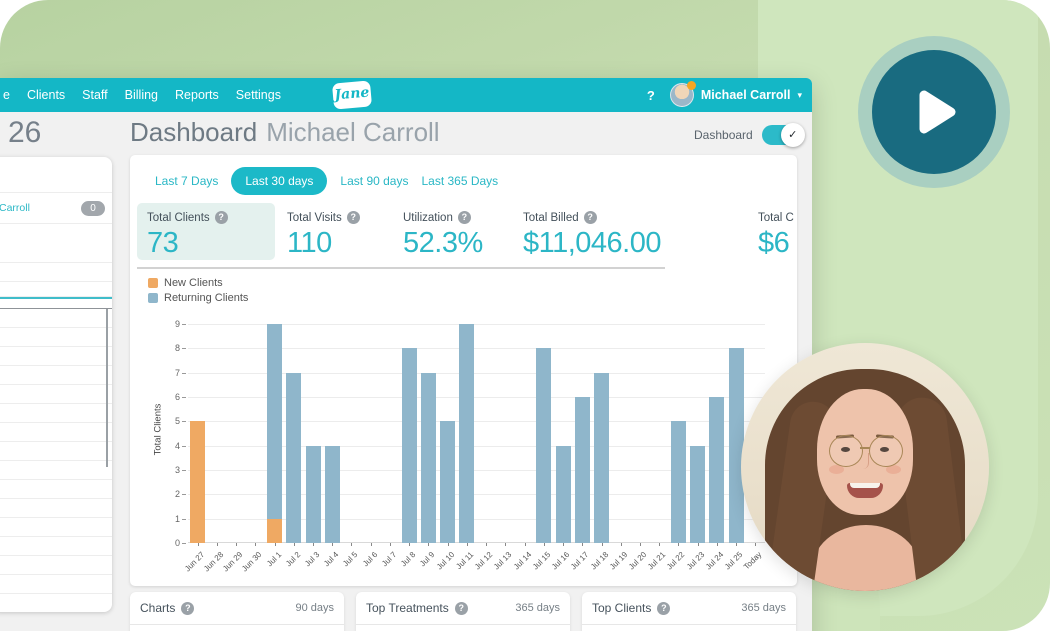 The image size is (1050, 631). I want to click on stat-utilization: Utilization? 52.3%, so click(443, 235).